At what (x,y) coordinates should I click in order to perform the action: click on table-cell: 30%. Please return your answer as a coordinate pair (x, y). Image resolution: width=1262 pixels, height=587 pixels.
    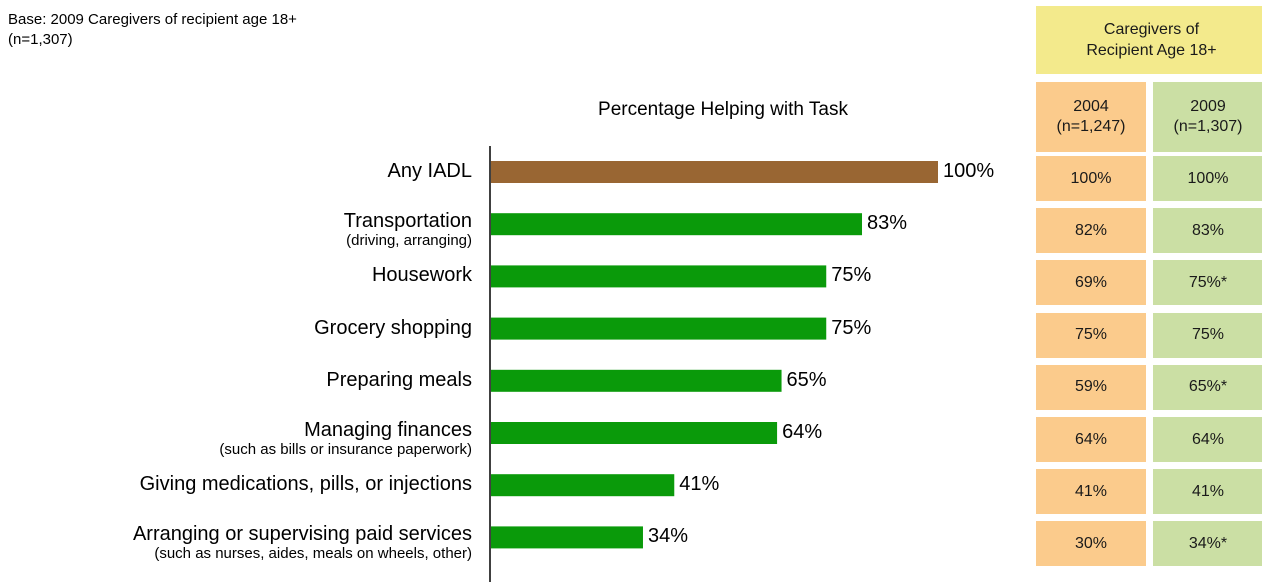
    Looking at the image, I should click on (1091, 544).